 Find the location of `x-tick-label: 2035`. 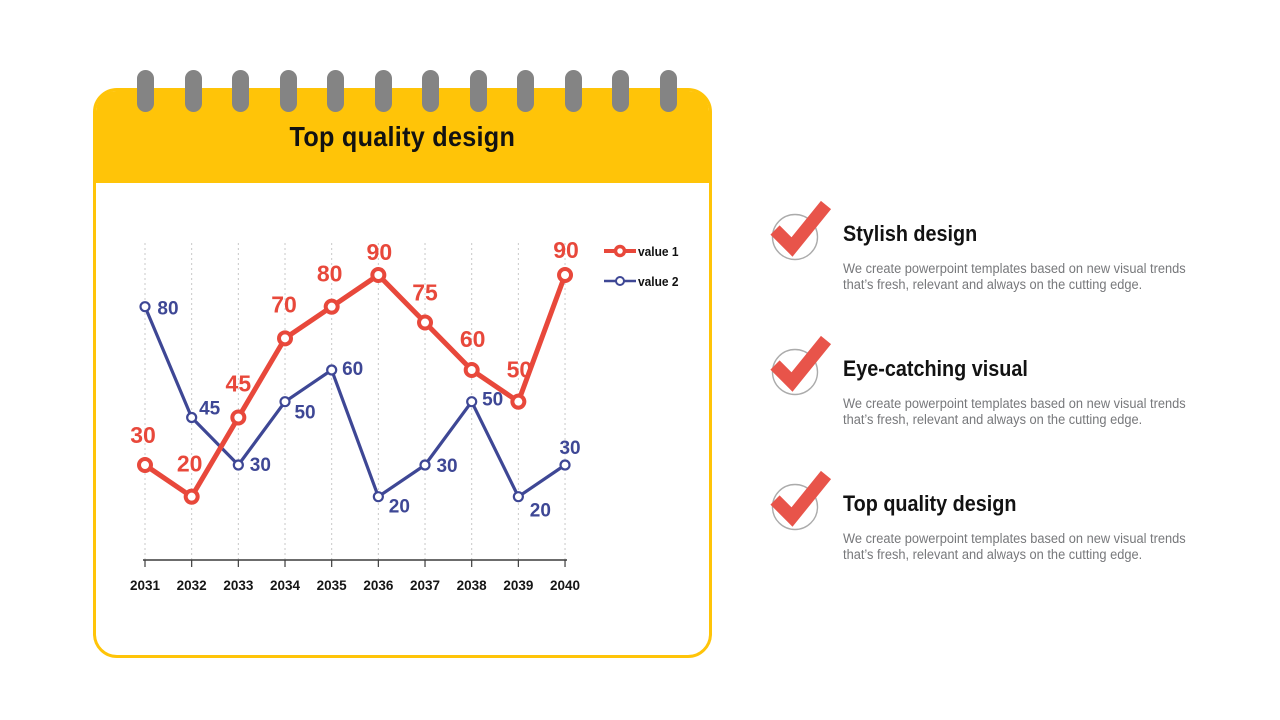

x-tick-label: 2035 is located at coordinates (332, 585).